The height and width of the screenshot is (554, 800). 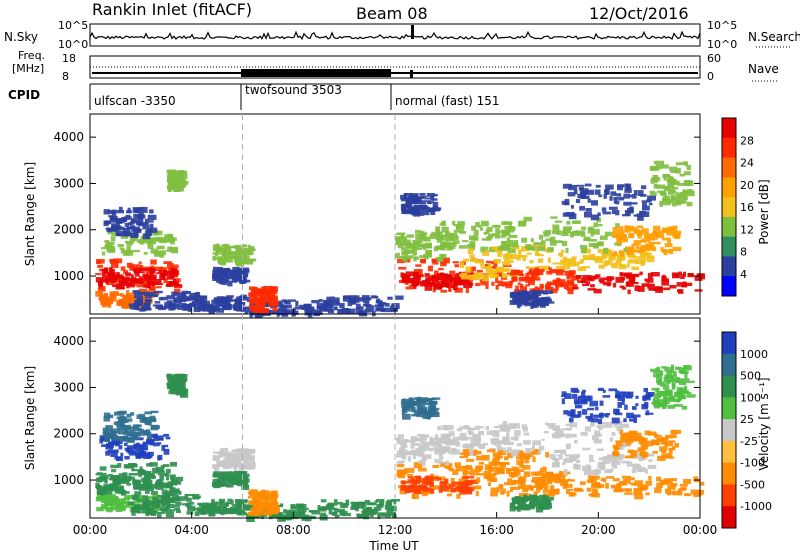 What do you see at coordinates (747, 185) in the screenshot?
I see `colorbar-tick-label: 20` at bounding box center [747, 185].